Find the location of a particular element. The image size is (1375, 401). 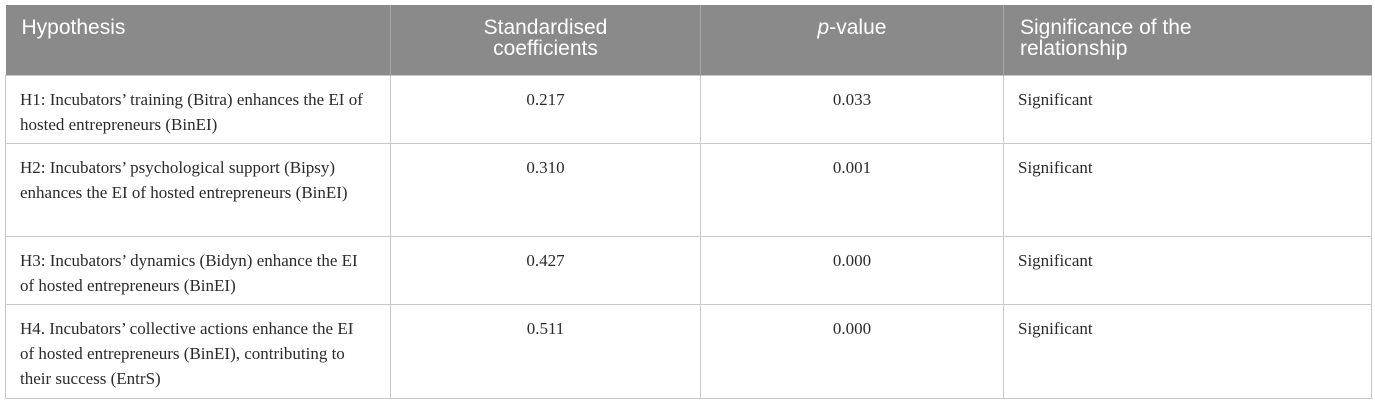

table-cell: 0.033 is located at coordinates (852, 109).